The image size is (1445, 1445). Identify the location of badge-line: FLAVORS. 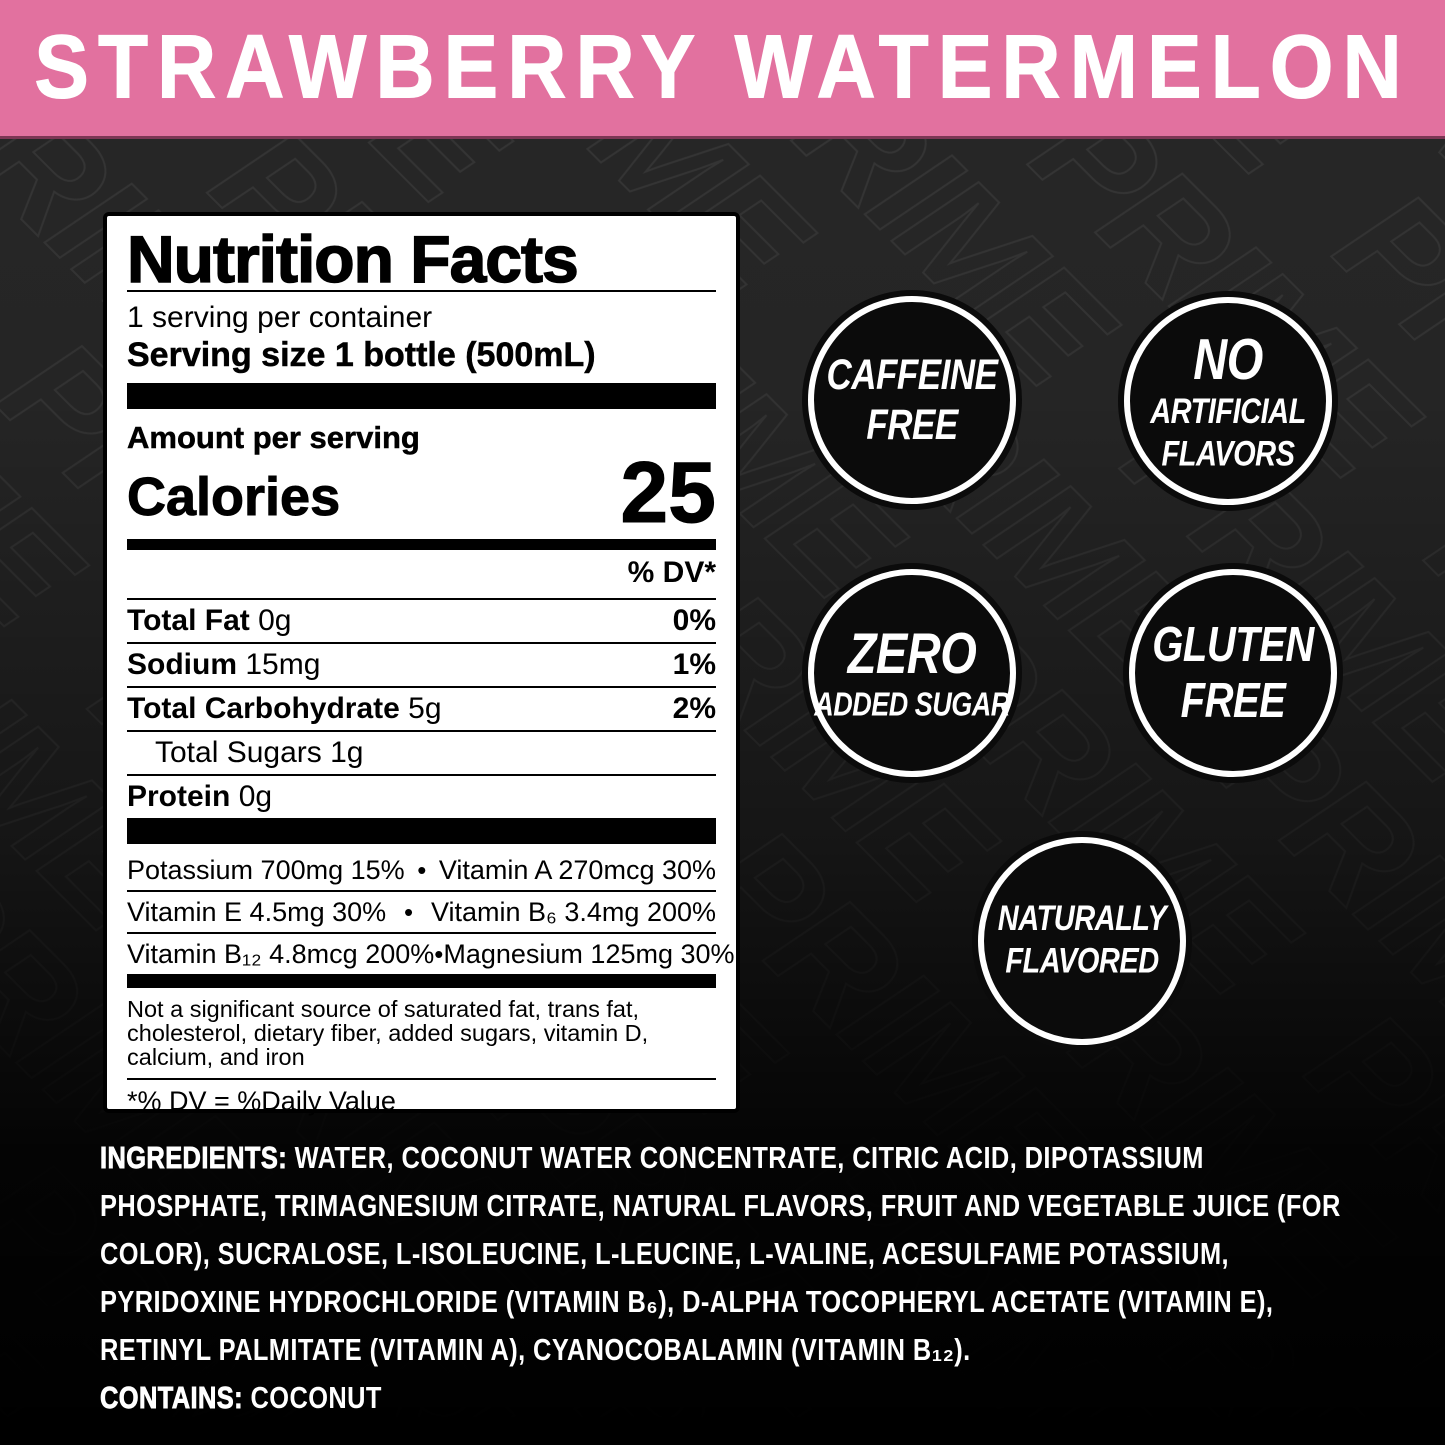
(1228, 454).